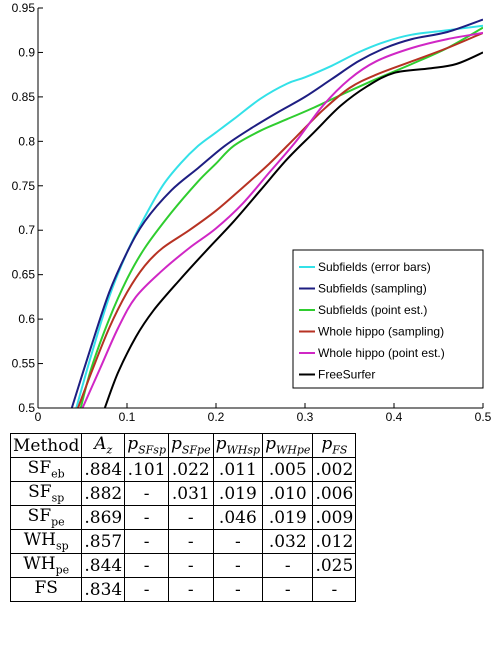 Image resolution: width=492 pixels, height=648 pixels. I want to click on table-header-row: Method Az pSFsp pSFpe pWHsp pWHpe pFS, so click(183, 445).